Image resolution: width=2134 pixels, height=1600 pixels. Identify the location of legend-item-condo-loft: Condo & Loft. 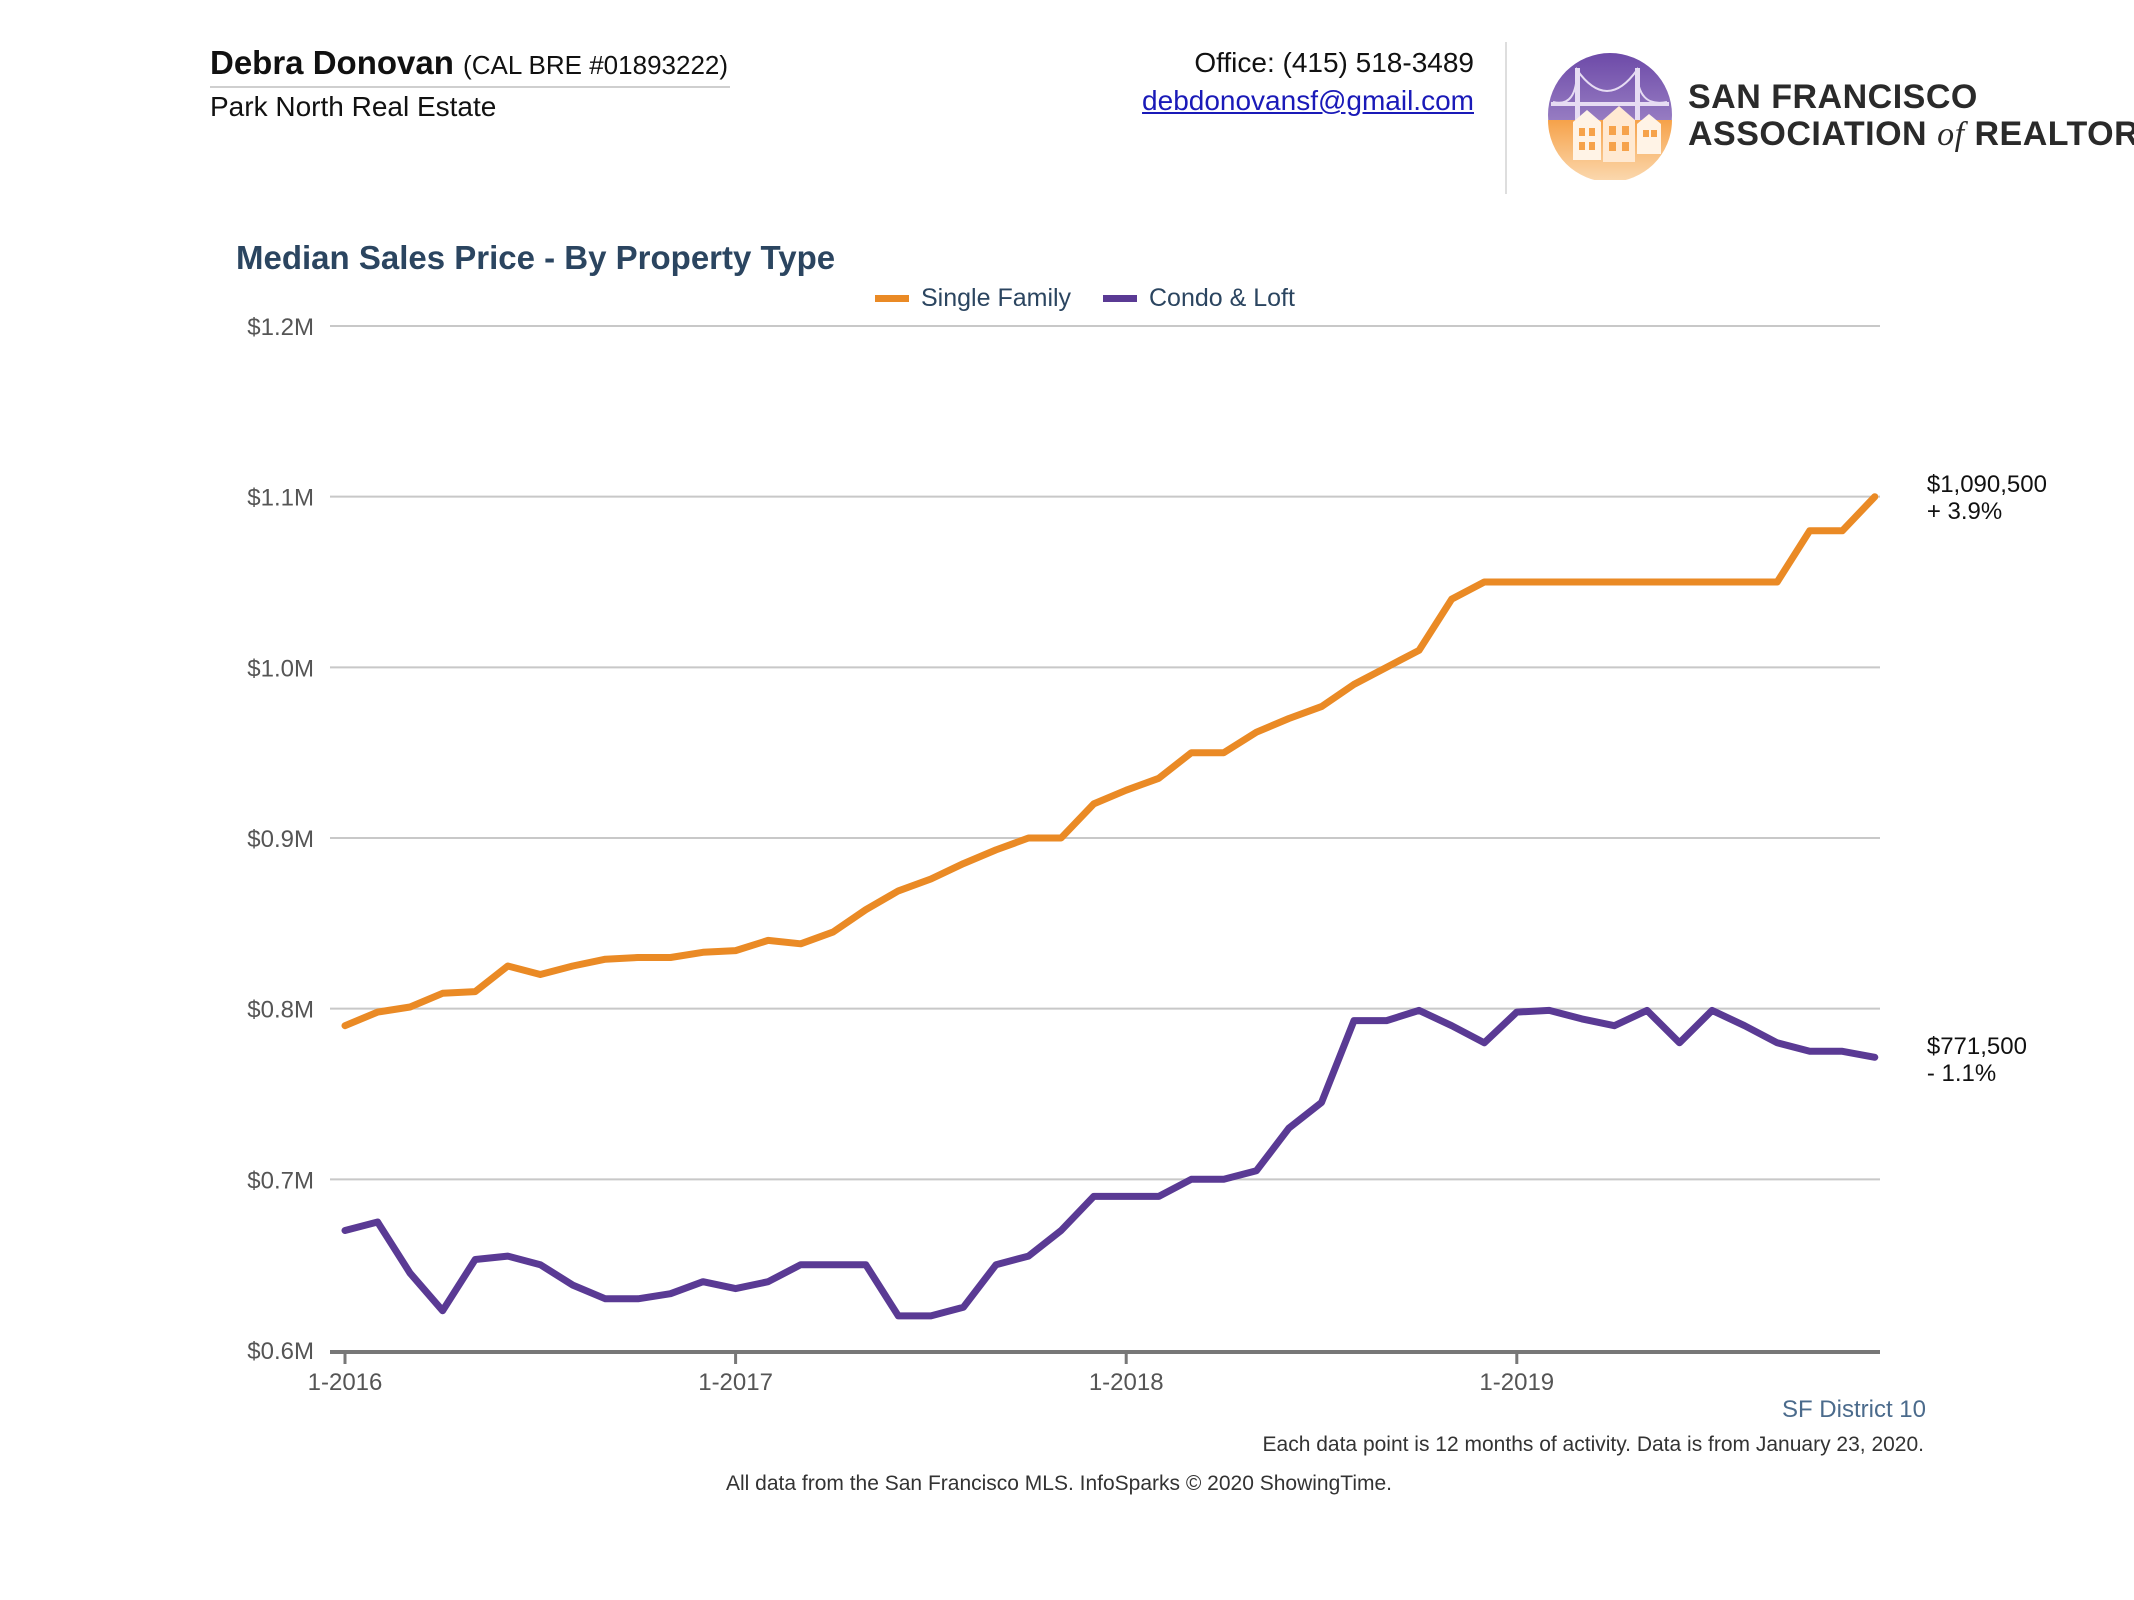
(1199, 298).